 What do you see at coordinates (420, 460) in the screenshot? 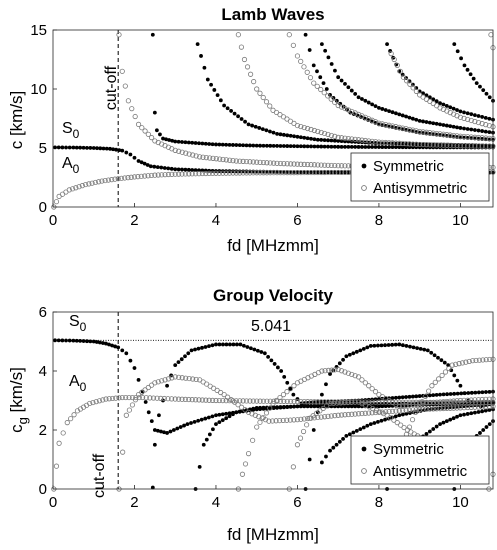
I see `legend-box` at bounding box center [420, 460].